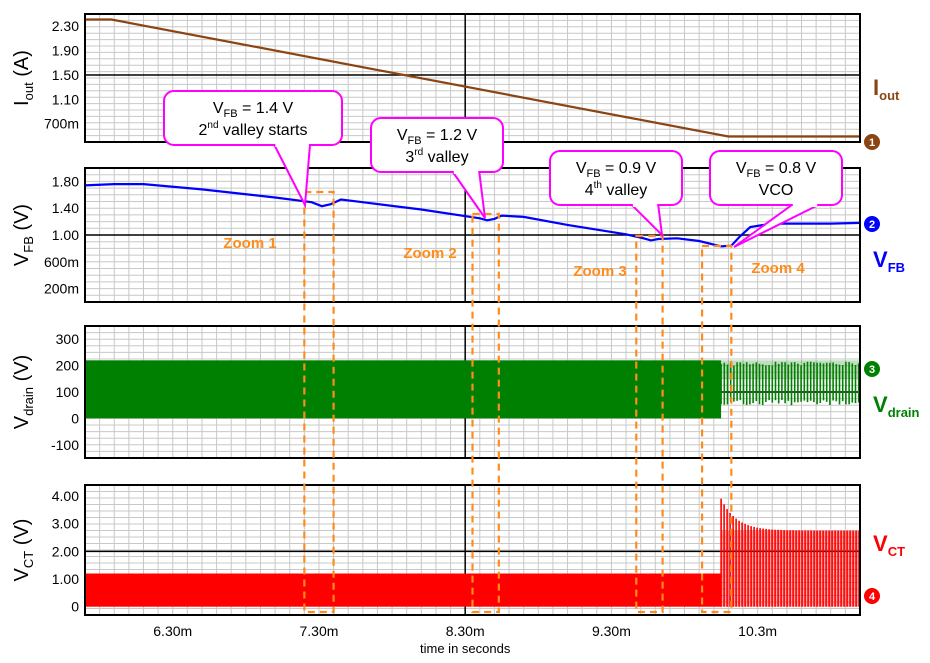  What do you see at coordinates (789, 168) in the screenshot?
I see `callout-line1-rest: = 0.8 V` at bounding box center [789, 168].